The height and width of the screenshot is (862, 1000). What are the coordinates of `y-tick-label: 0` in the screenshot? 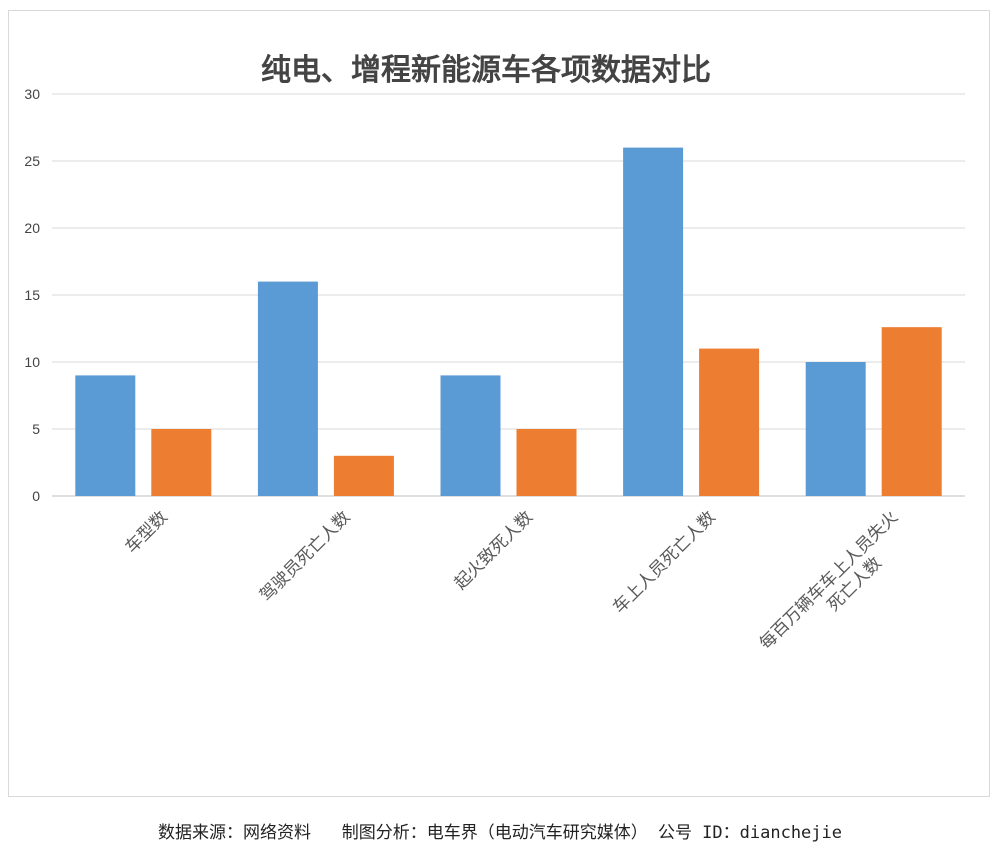 It's located at (36, 496).